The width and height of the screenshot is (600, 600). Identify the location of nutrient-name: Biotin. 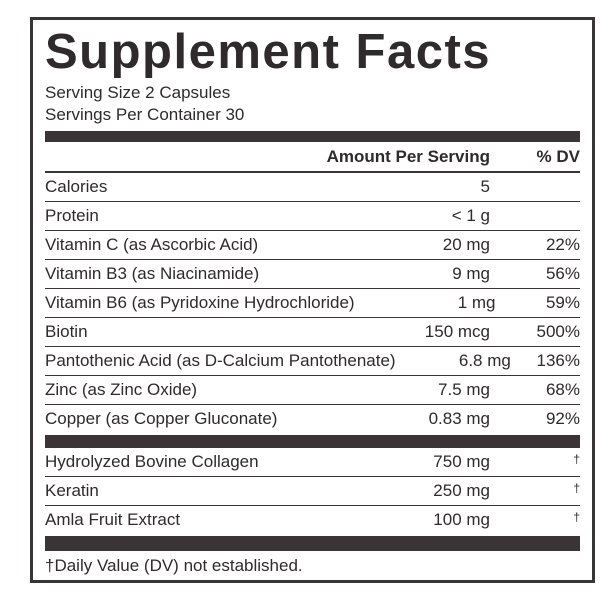
(66, 331).